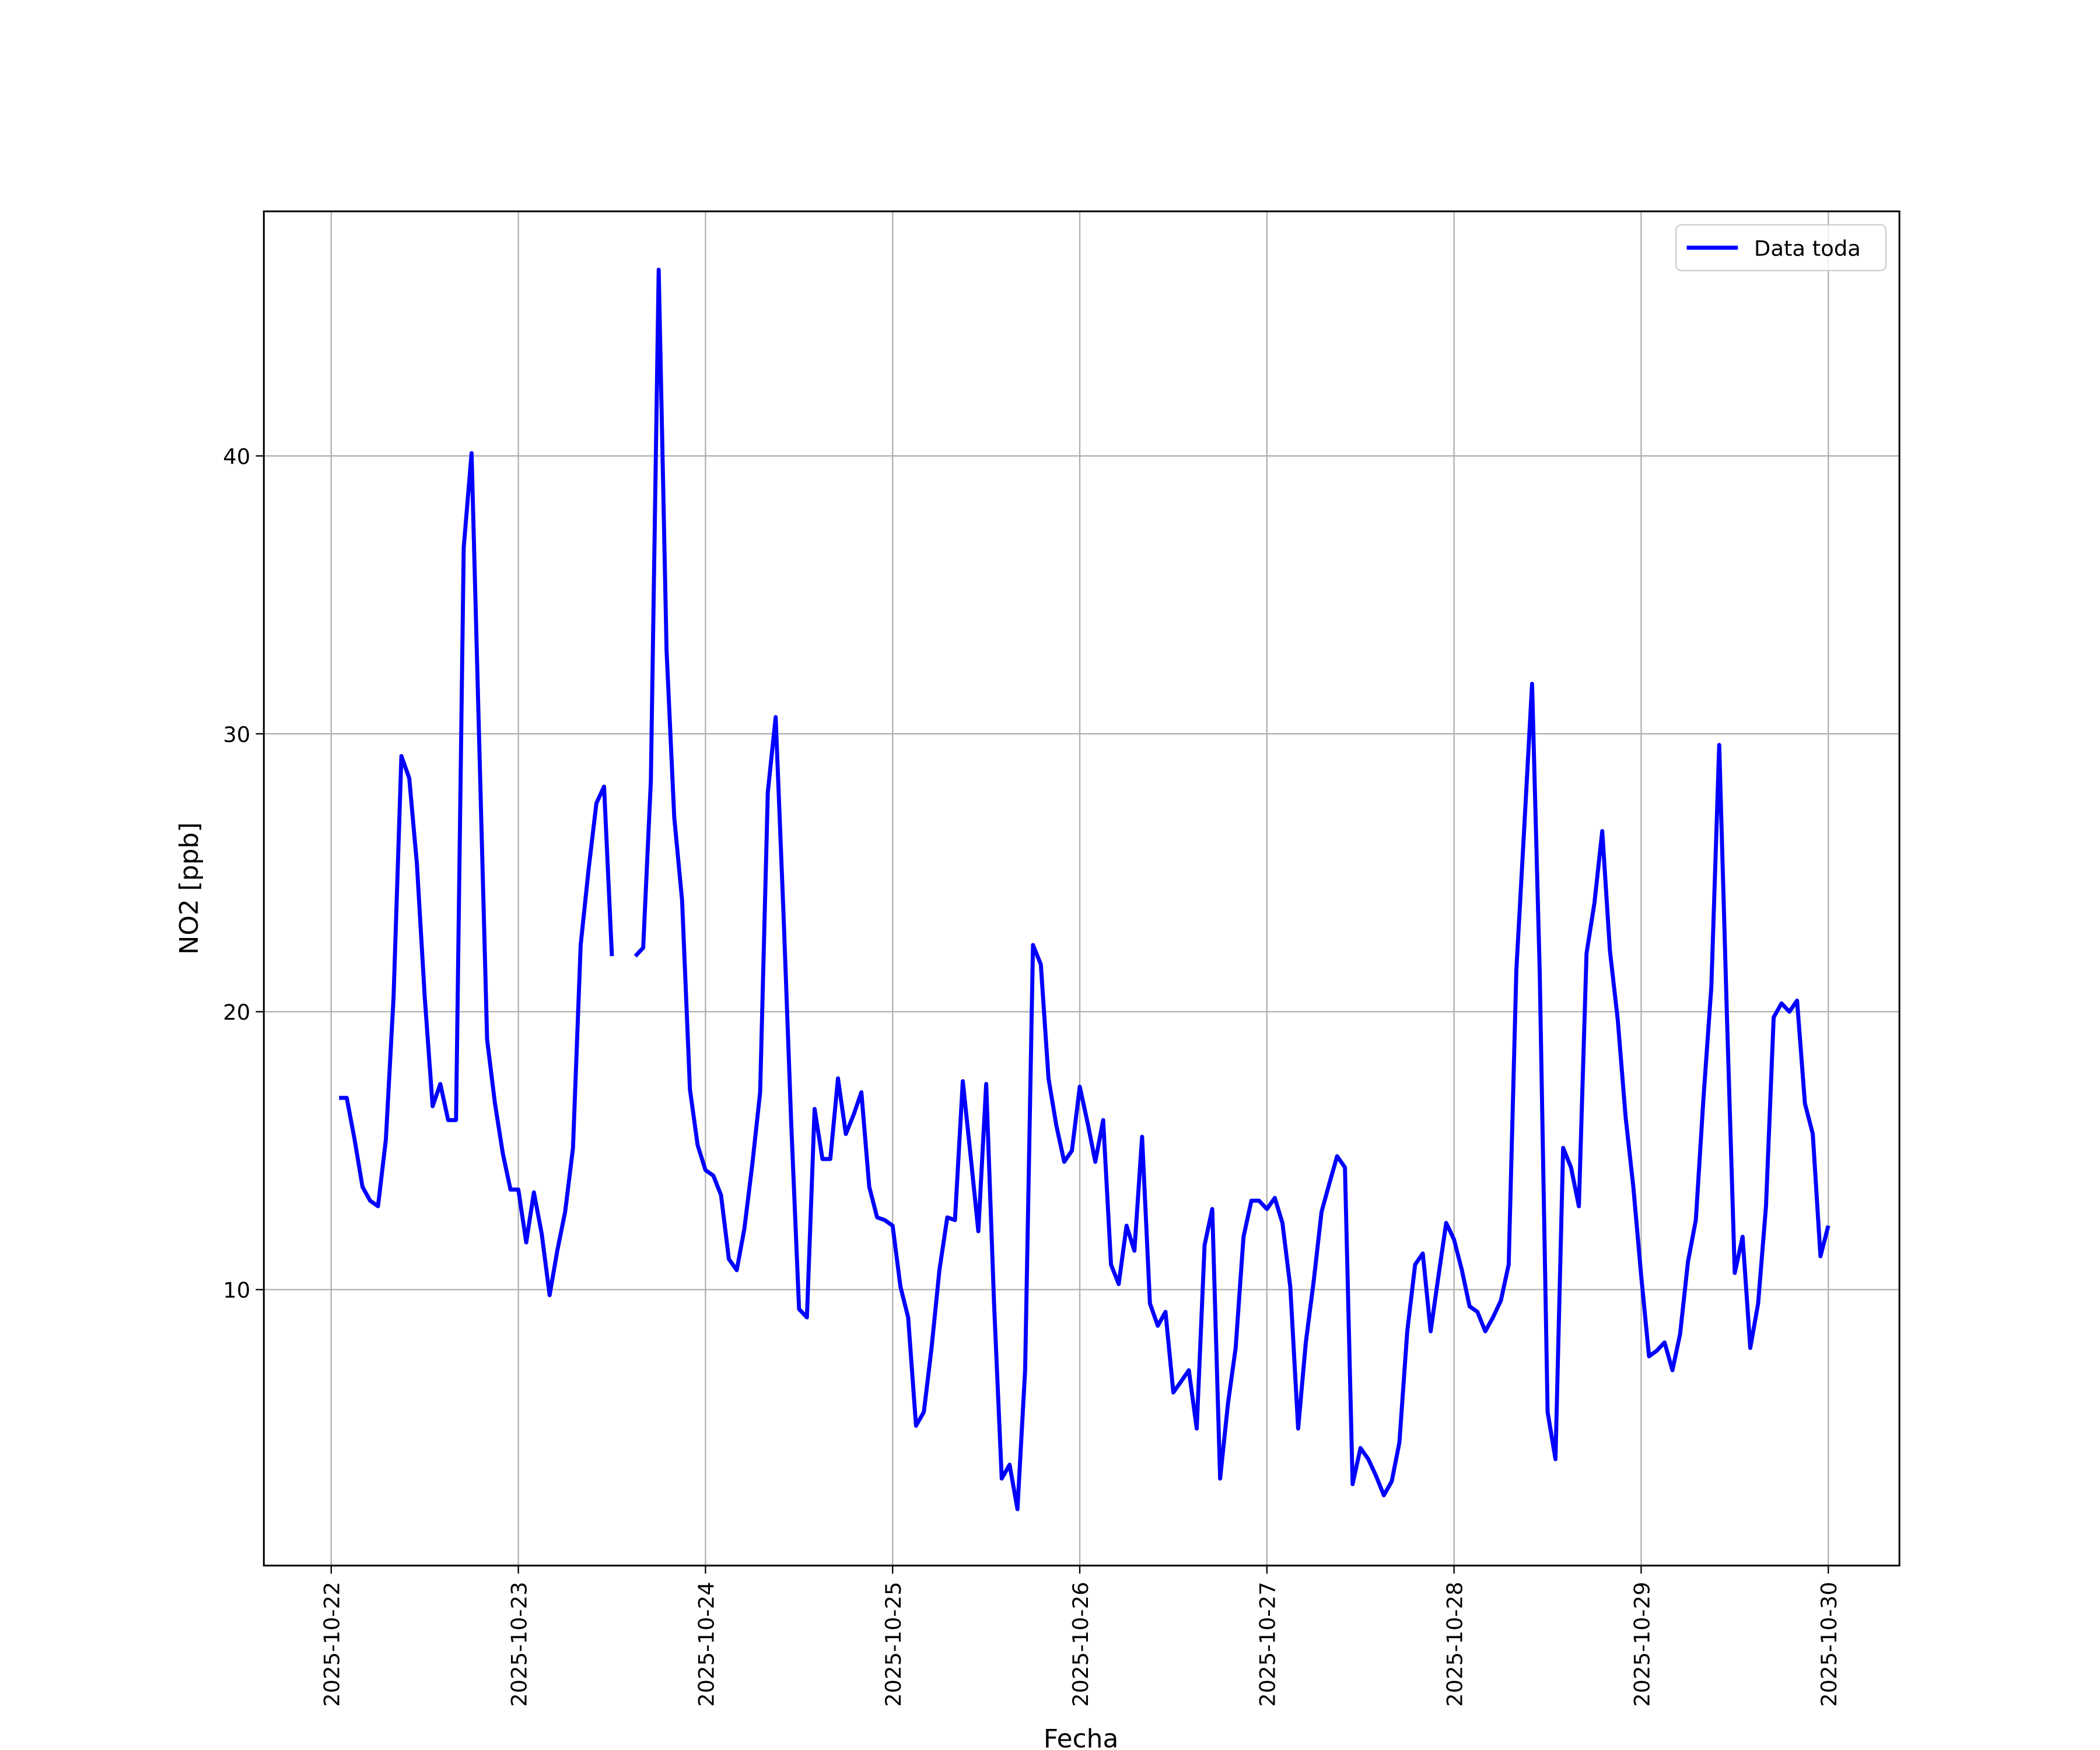  I want to click on x-tick-label: 2025-10-28, so click(1454, 1644).